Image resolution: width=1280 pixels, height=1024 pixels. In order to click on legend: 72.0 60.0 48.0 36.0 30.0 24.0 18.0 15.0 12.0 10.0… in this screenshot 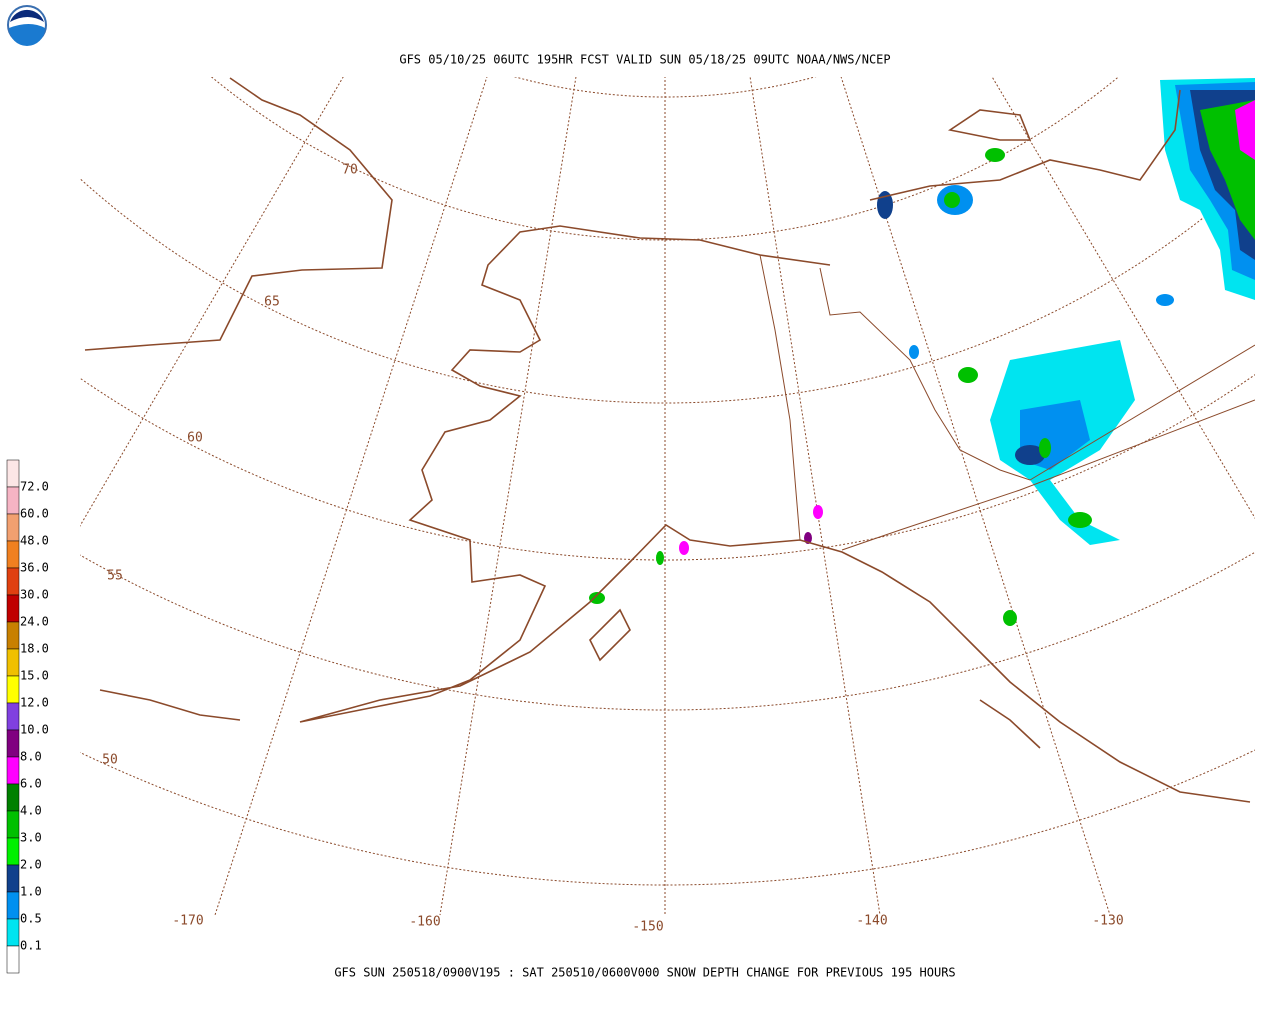, I will do `click(27, 716)`.